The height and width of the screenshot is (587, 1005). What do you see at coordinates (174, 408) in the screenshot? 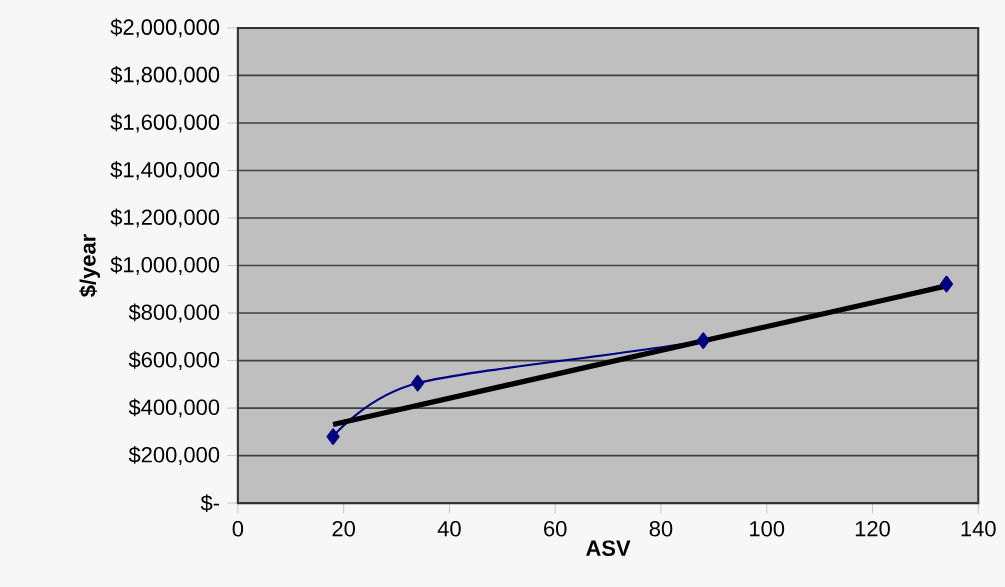
I see `y-tick-label: $400,000` at bounding box center [174, 408].